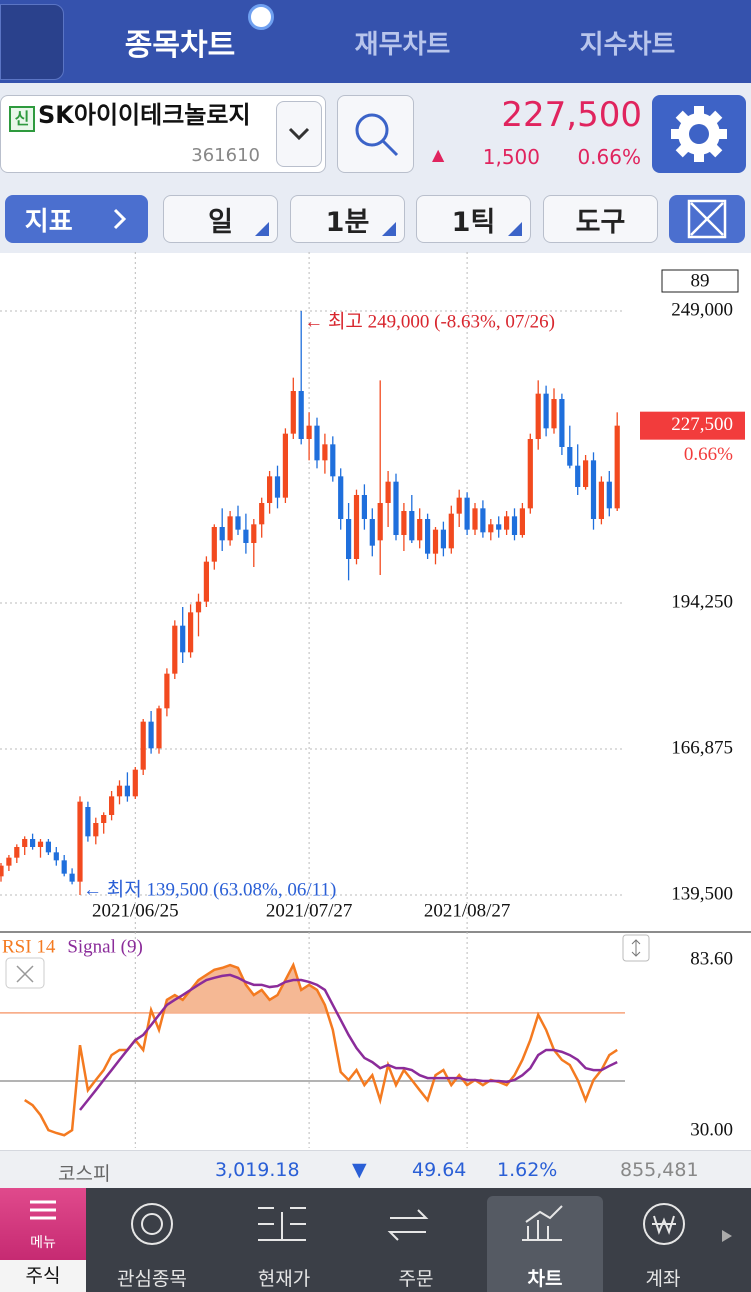 The width and height of the screenshot is (751, 1292). I want to click on market-change: 49.64, so click(439, 1170).